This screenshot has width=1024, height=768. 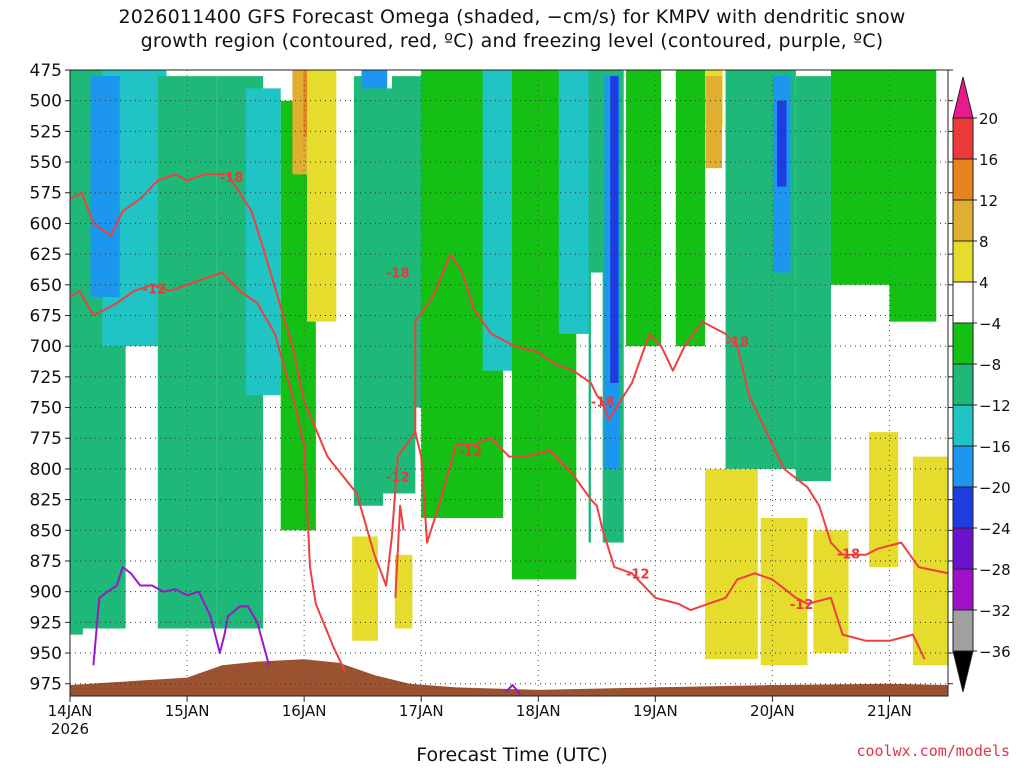 I want to click on colorbar-tick-label: 16, so click(x=988, y=160).